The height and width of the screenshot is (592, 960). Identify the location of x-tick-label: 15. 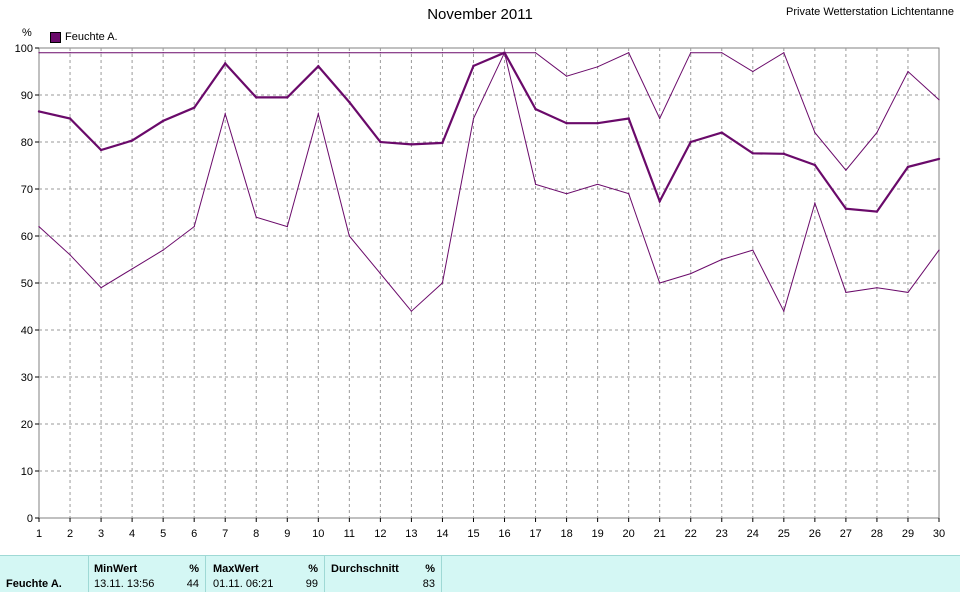
(473, 534).